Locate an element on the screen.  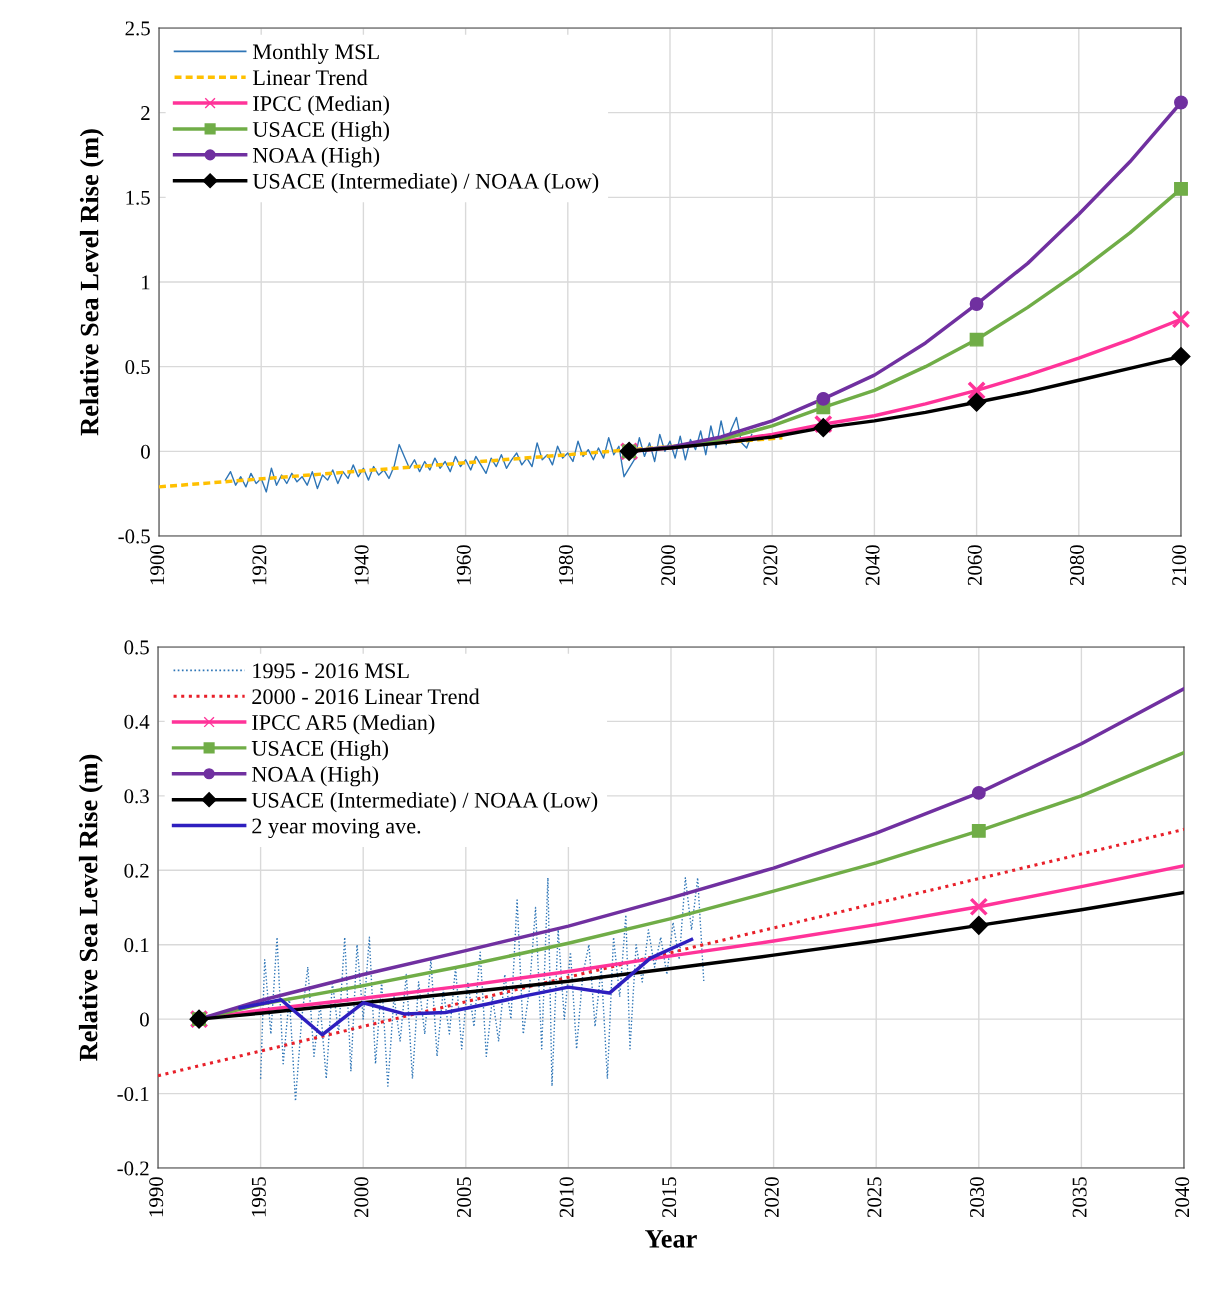
x-tick-label: 2060 is located at coordinates (974, 565).